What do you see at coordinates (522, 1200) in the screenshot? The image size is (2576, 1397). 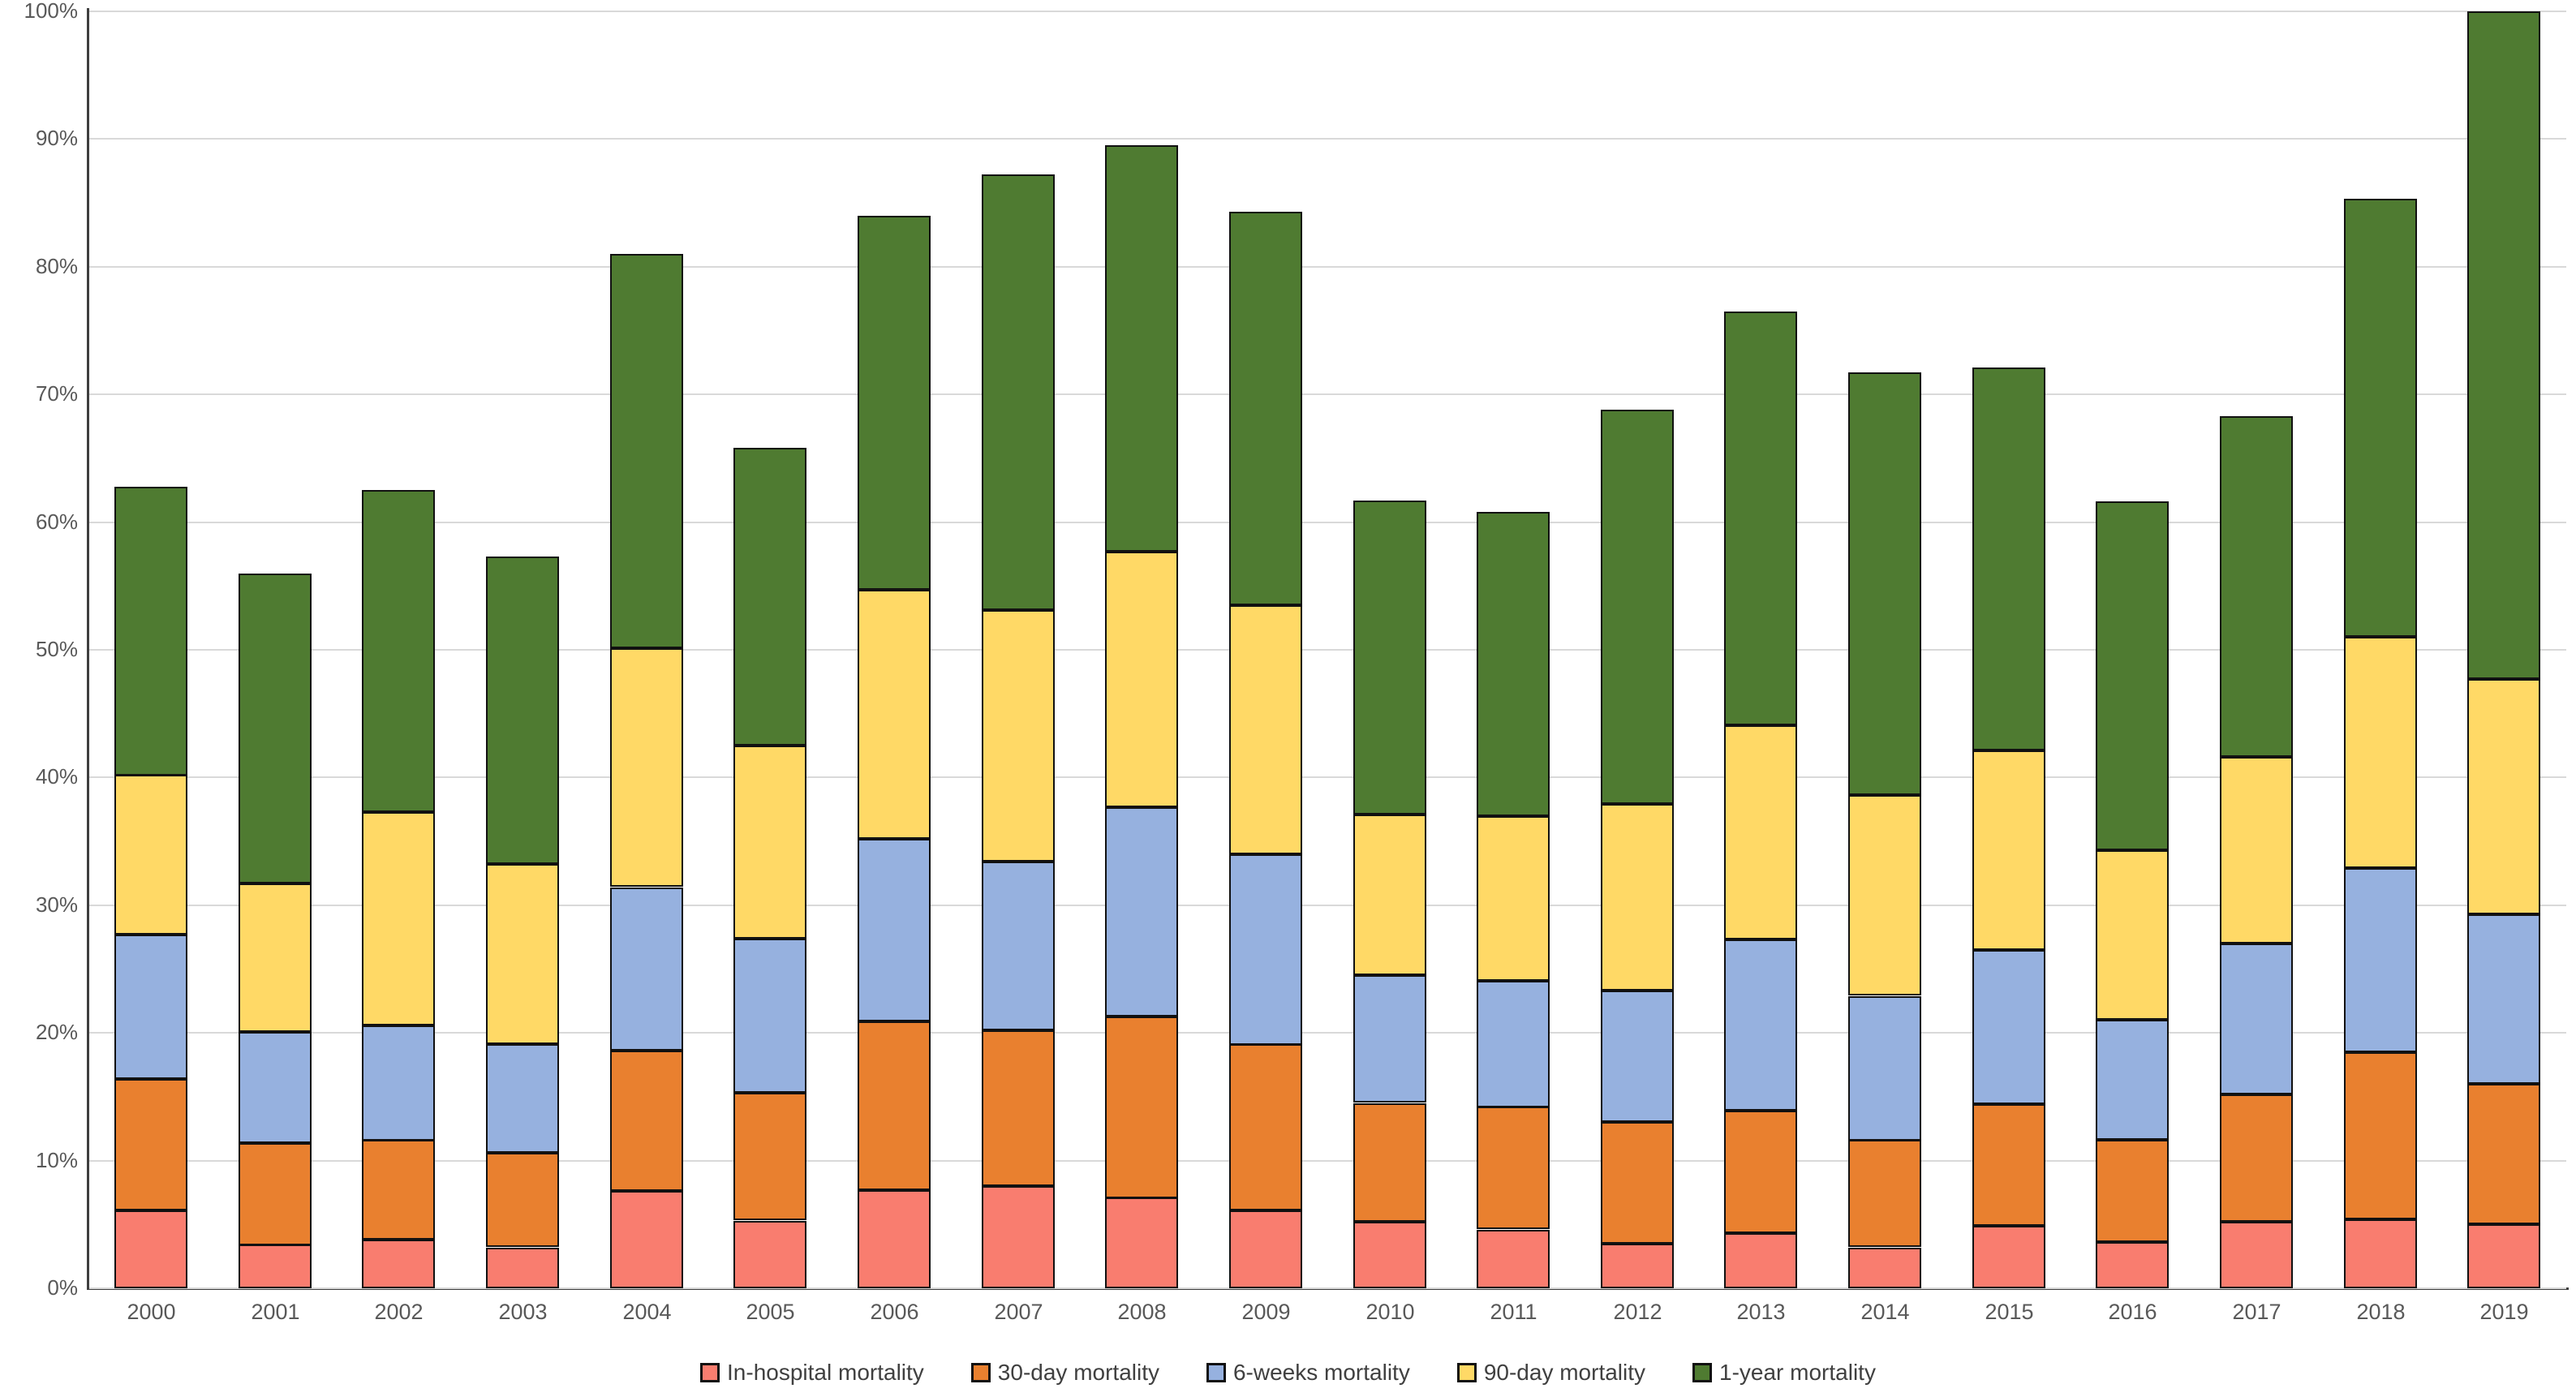 I see `segment-2003-30-day-mortality` at bounding box center [522, 1200].